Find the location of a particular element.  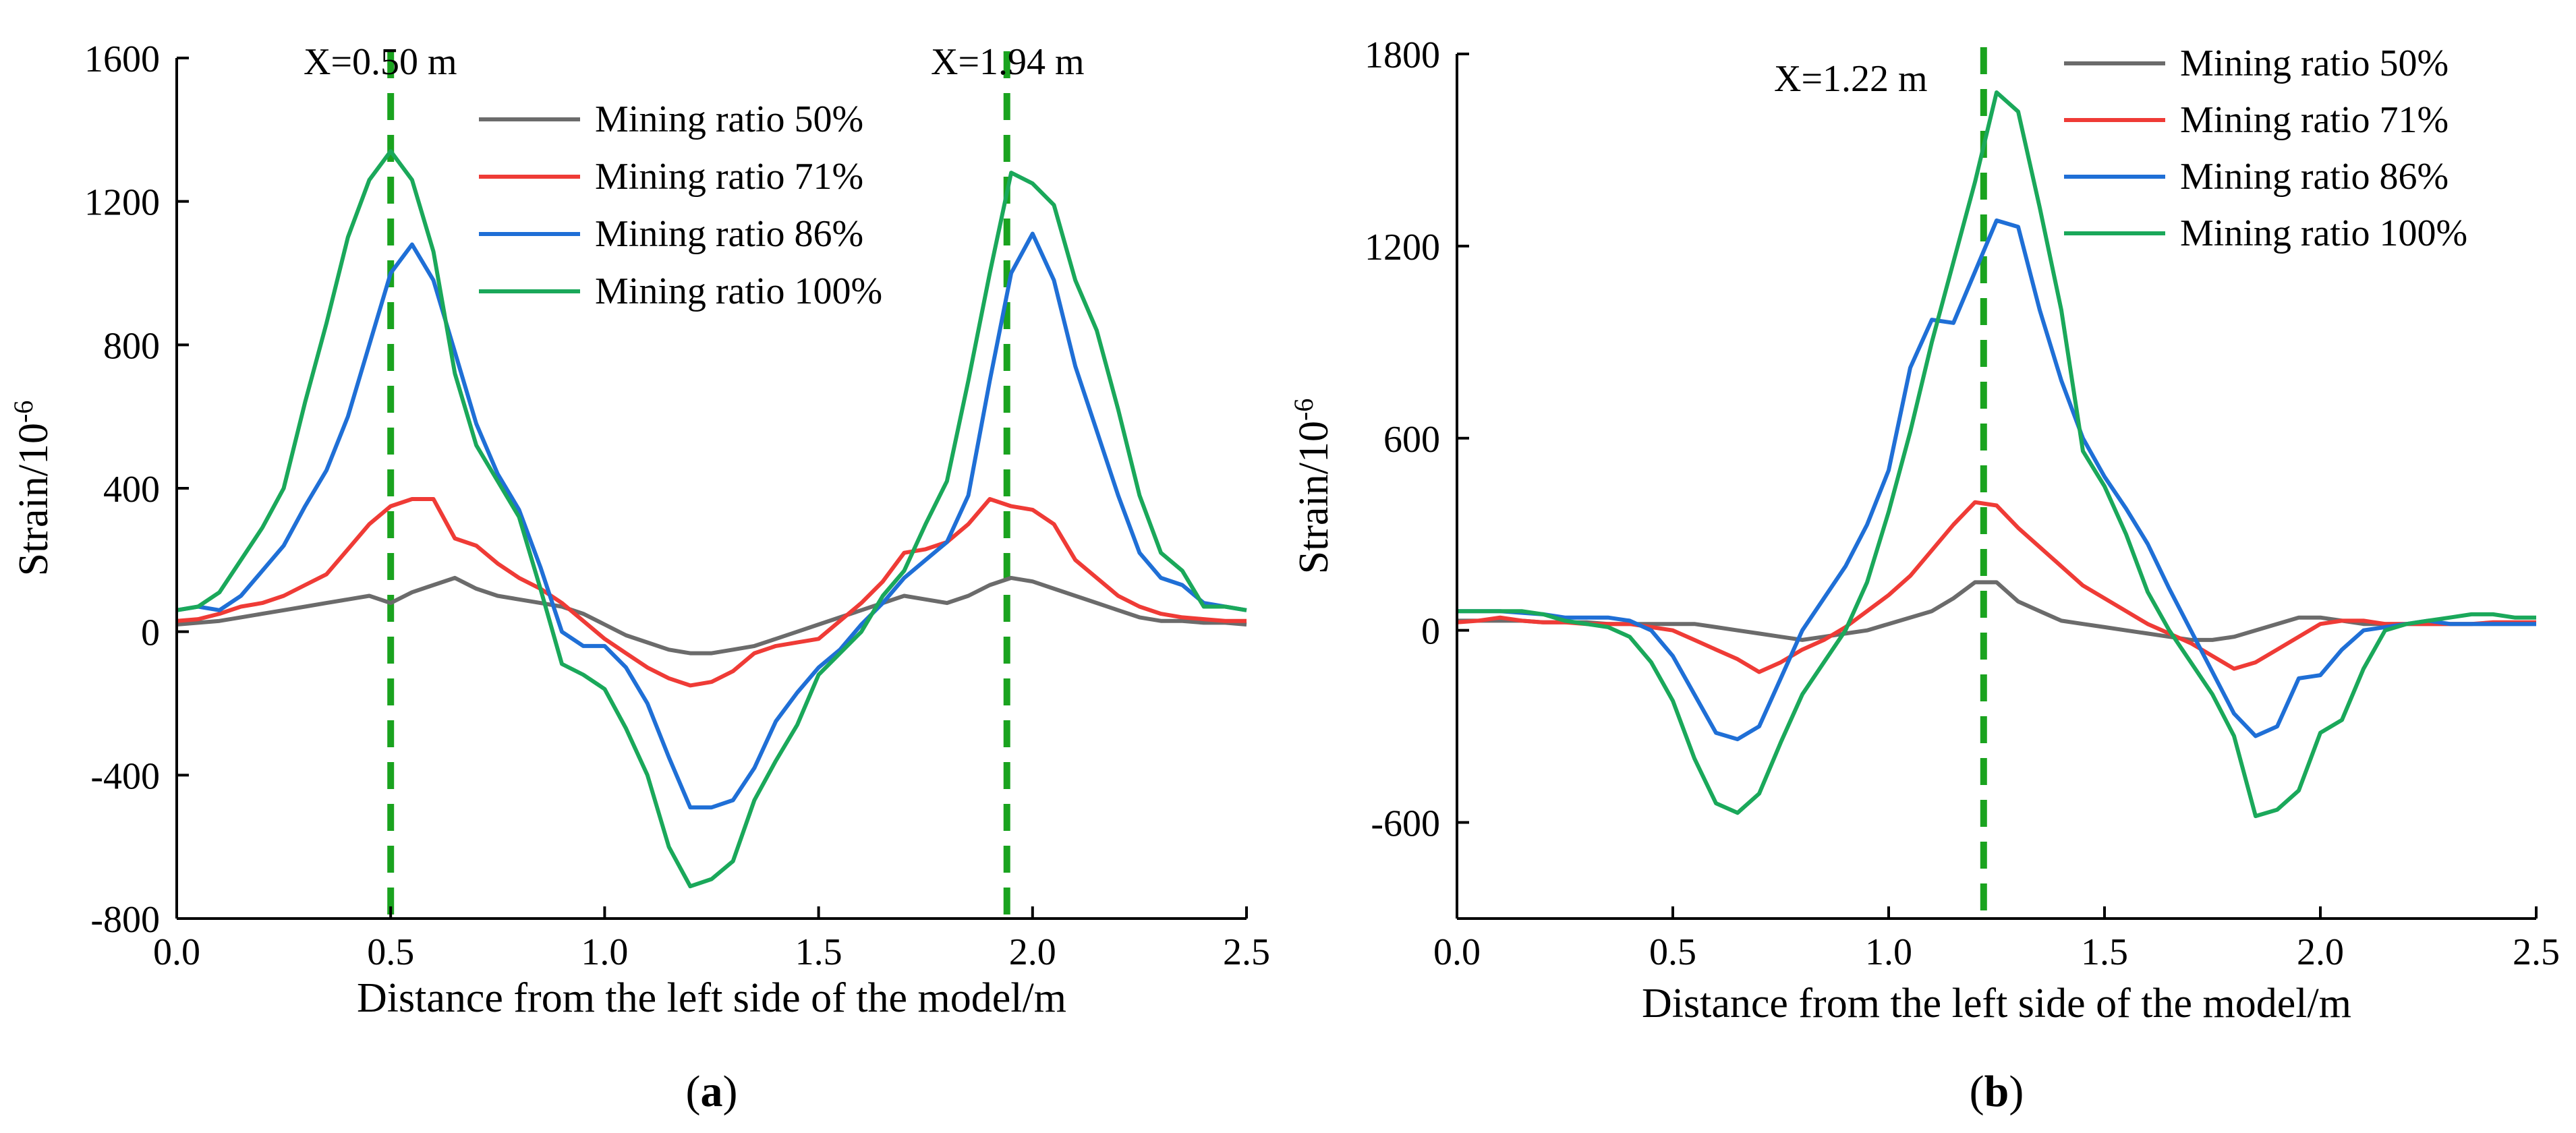

y-tick-label: 1800 is located at coordinates (1402, 55).